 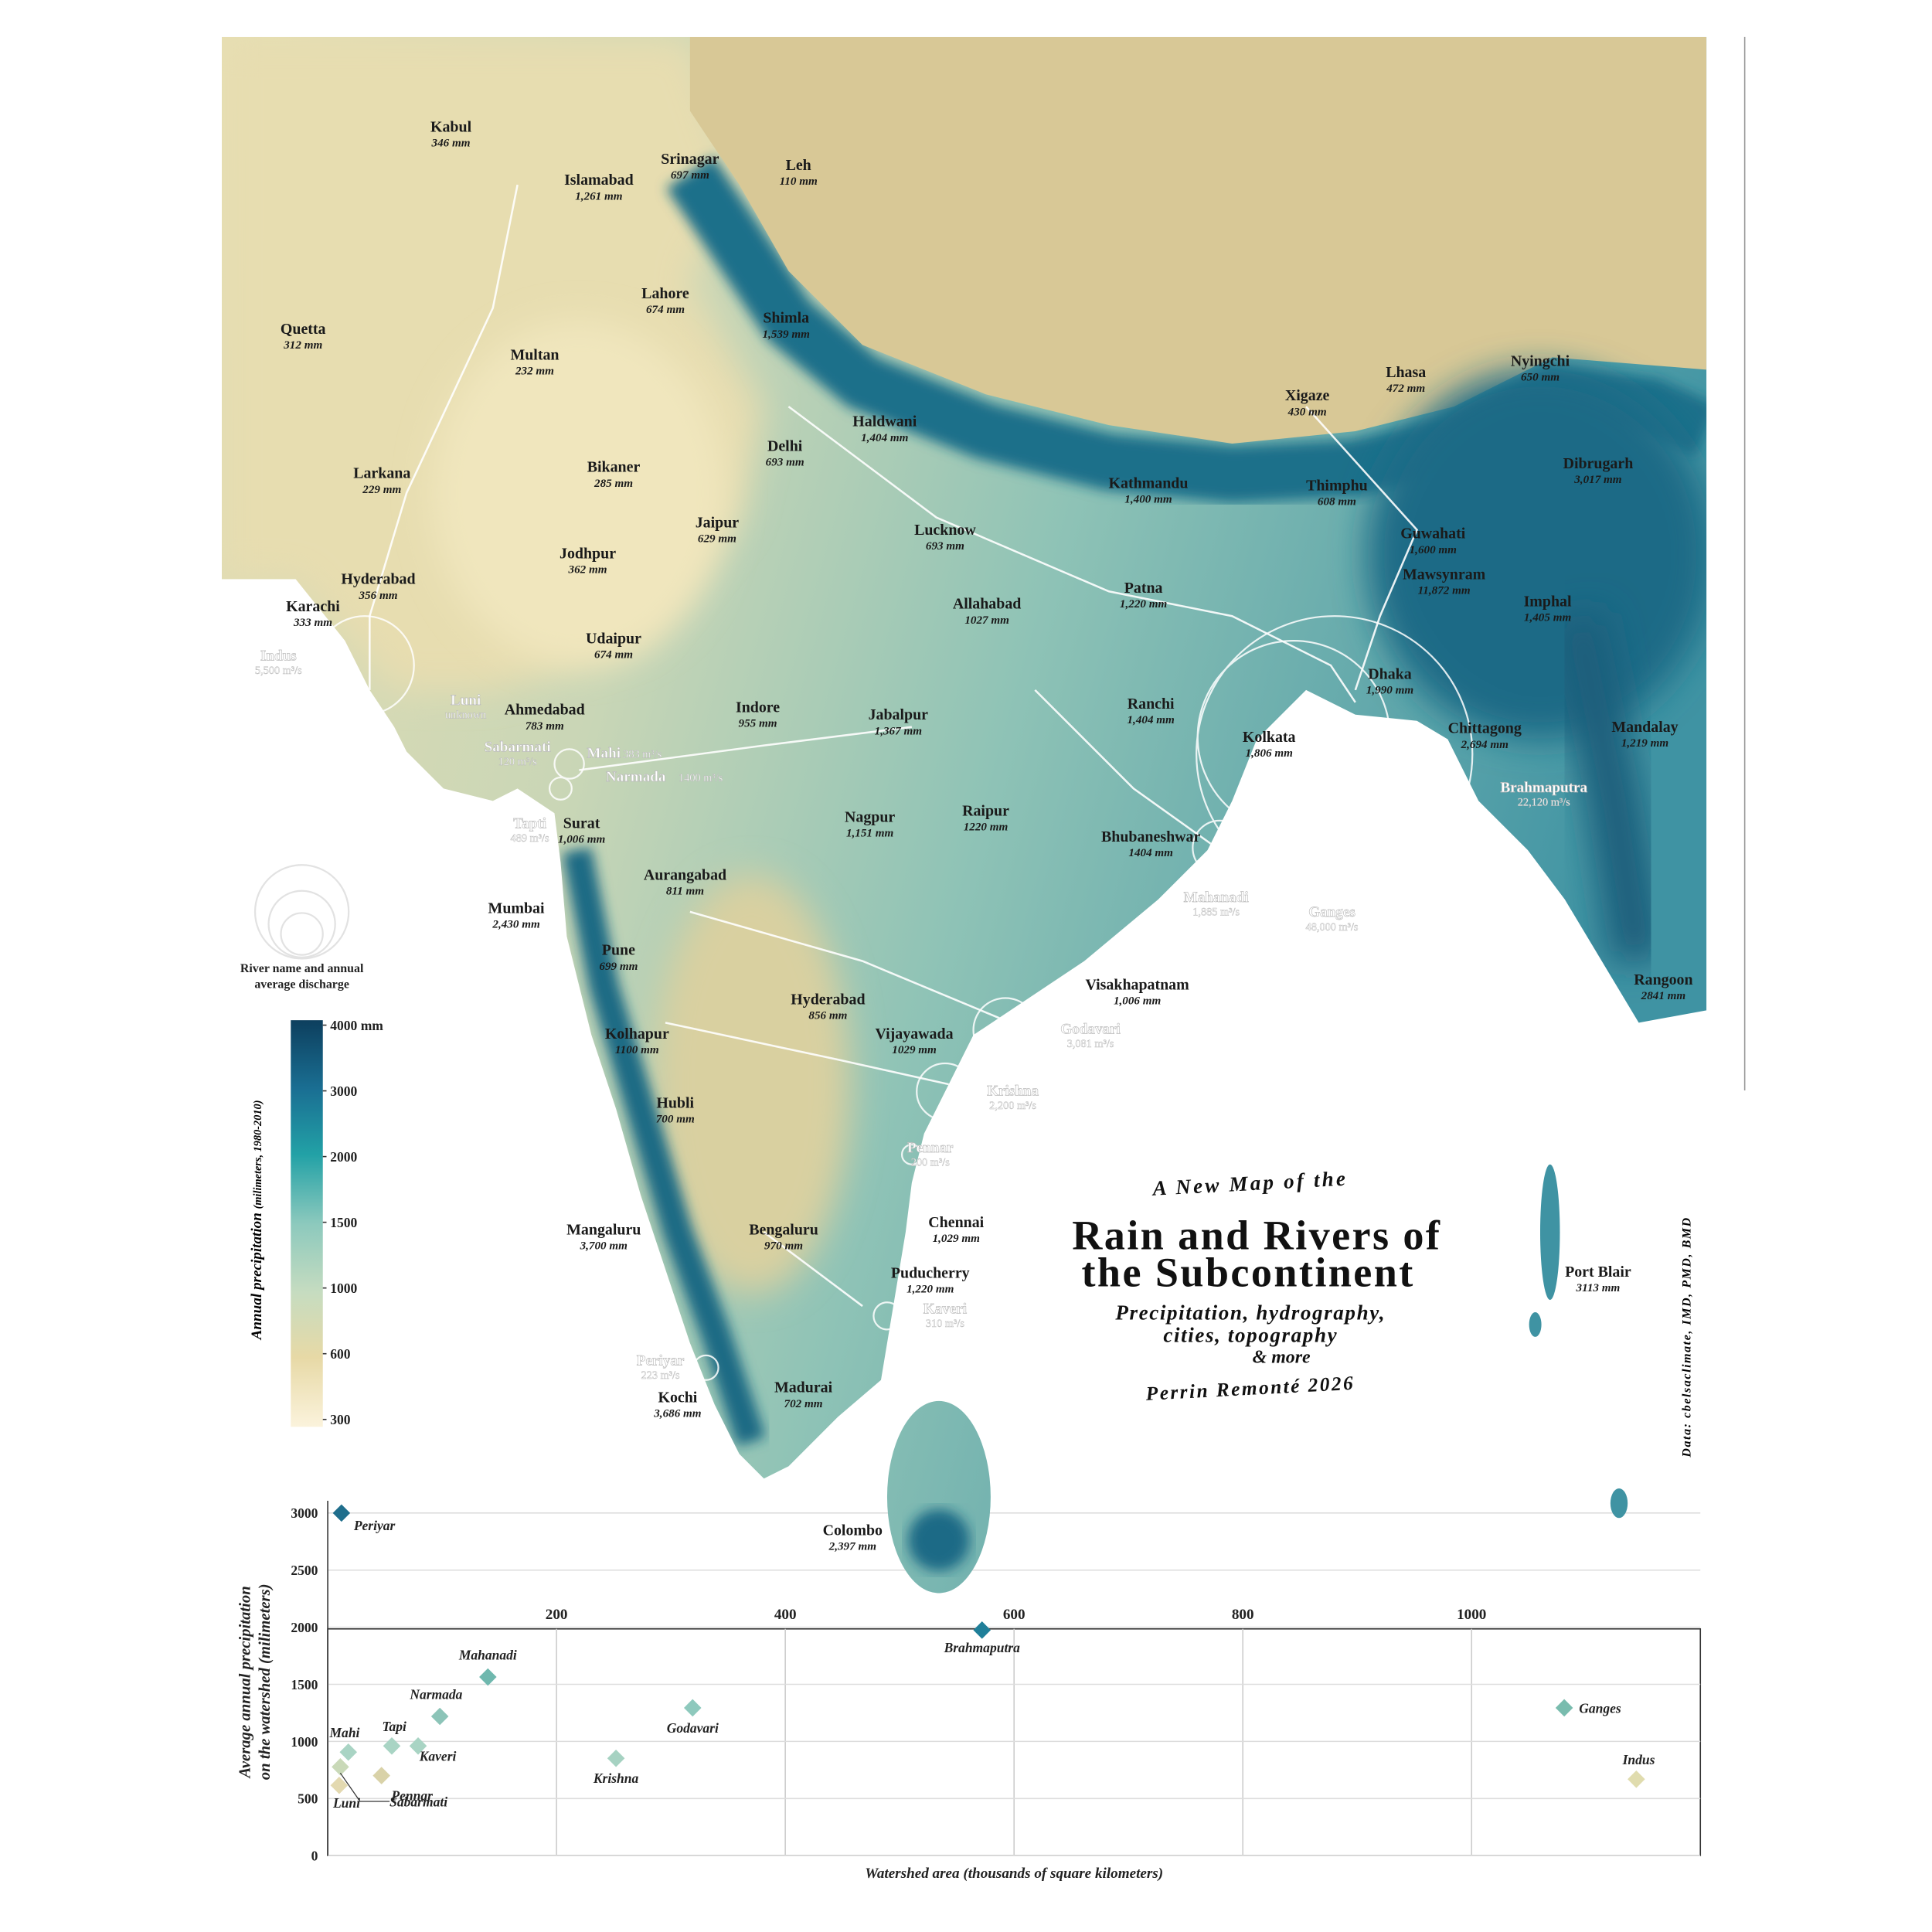 What do you see at coordinates (1013, 1091) in the screenshot?
I see `river-name: Krishna` at bounding box center [1013, 1091].